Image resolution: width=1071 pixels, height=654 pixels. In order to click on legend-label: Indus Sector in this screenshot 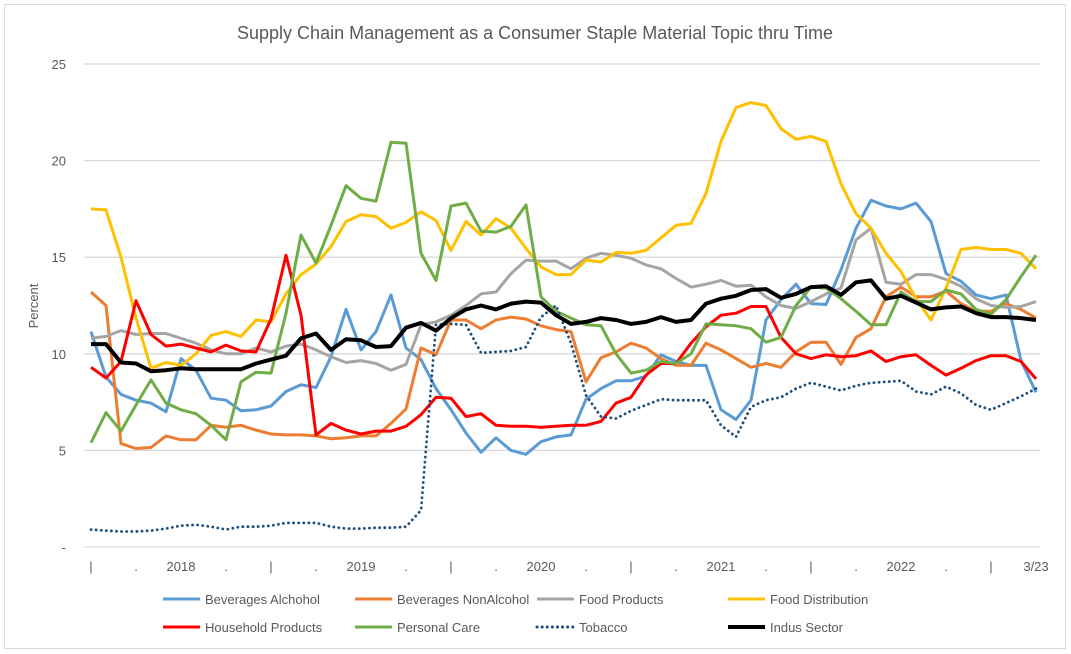, I will do `click(807, 627)`.